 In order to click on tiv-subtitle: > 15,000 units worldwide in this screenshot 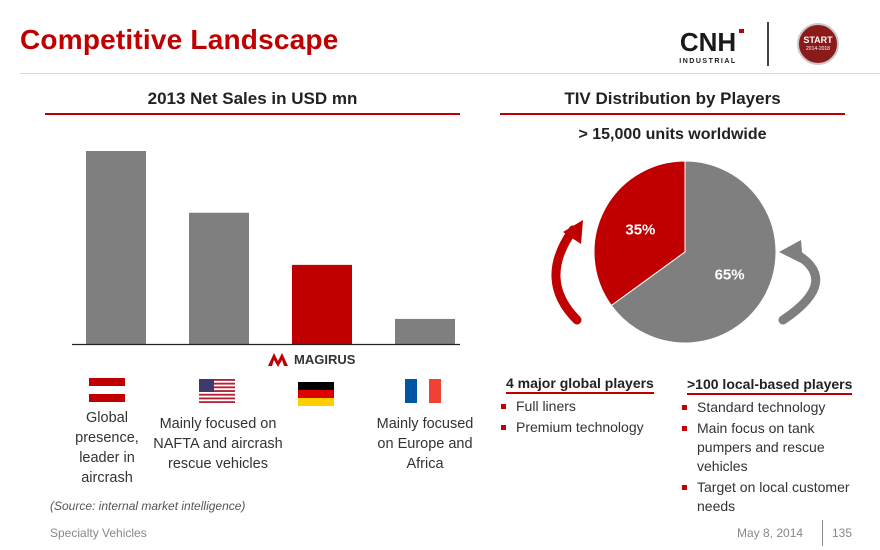, I will do `click(672, 134)`.